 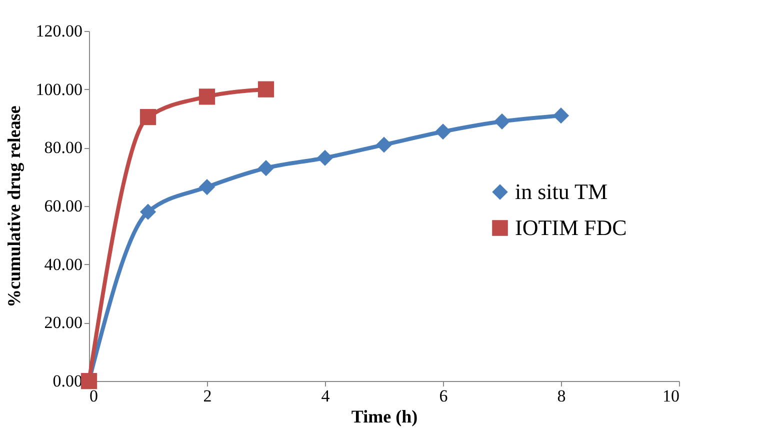 I want to click on legend-label: in situ TM, so click(x=561, y=191).